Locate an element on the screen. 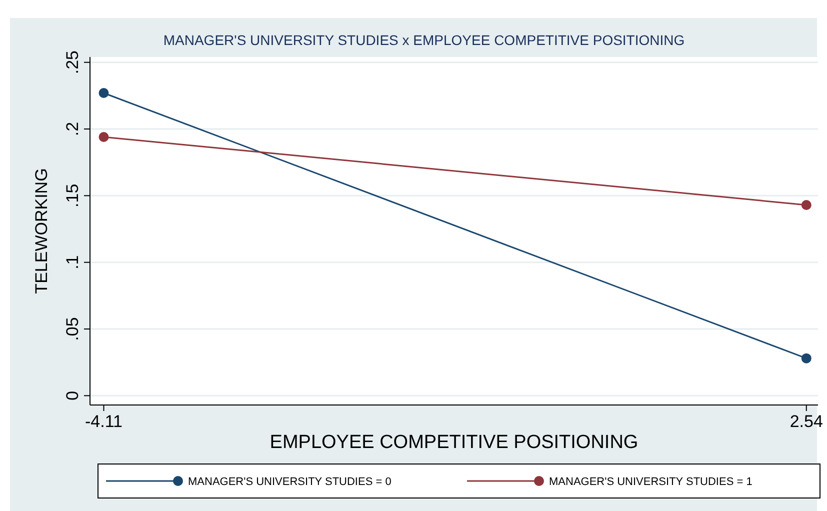 Image resolution: width=827 pixels, height=511 pixels. y-tick-label: .05 is located at coordinates (72, 329).